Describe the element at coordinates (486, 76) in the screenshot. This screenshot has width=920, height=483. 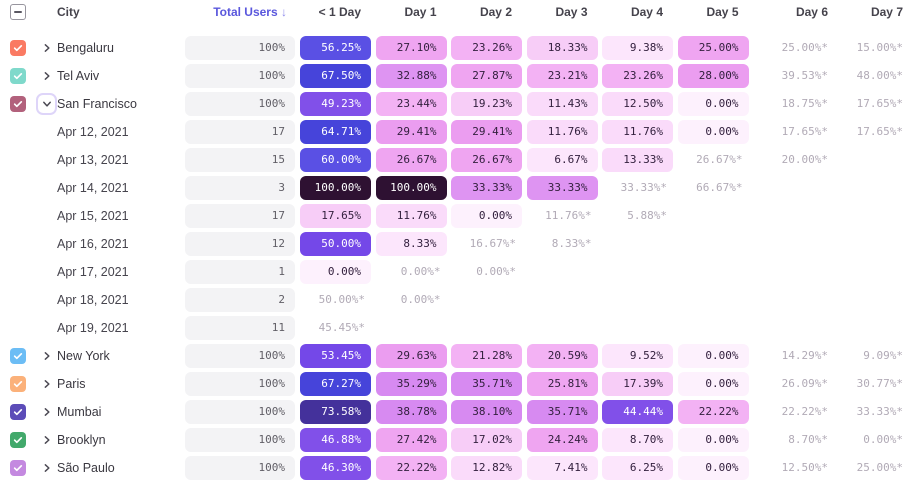
I see `retention-cell: 27.87%` at that location.